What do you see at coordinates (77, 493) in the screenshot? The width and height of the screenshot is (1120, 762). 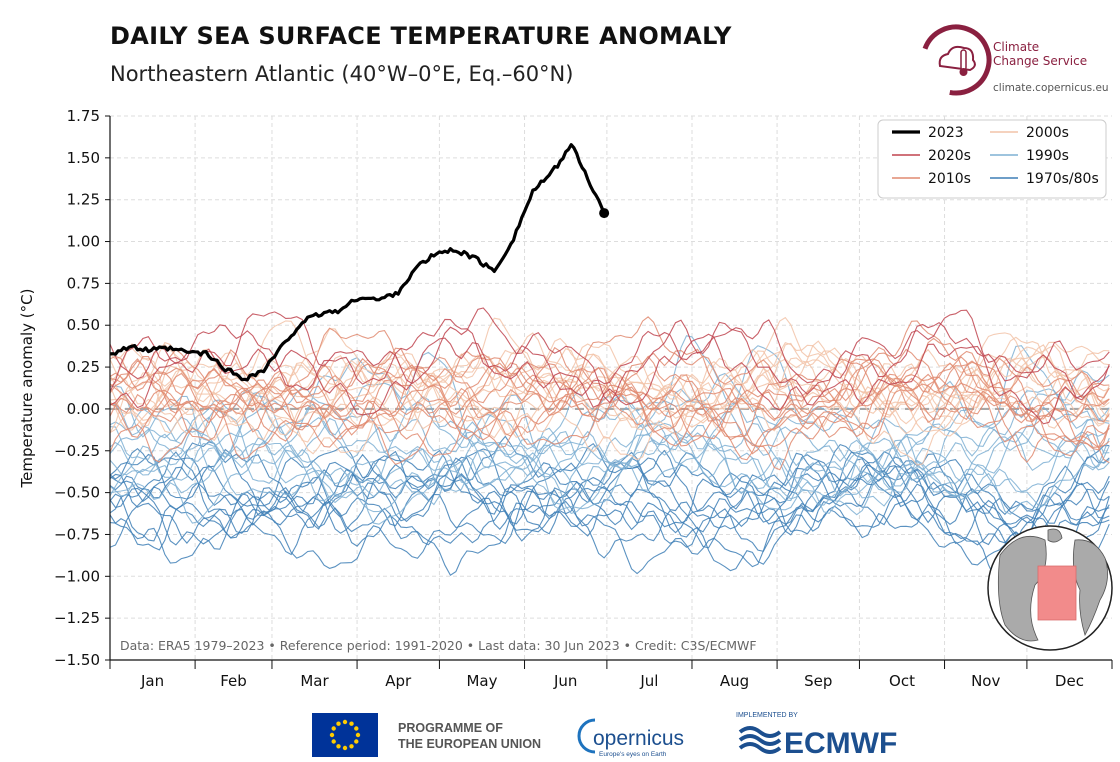 I see `y-tick-label: −0.50` at bounding box center [77, 493].